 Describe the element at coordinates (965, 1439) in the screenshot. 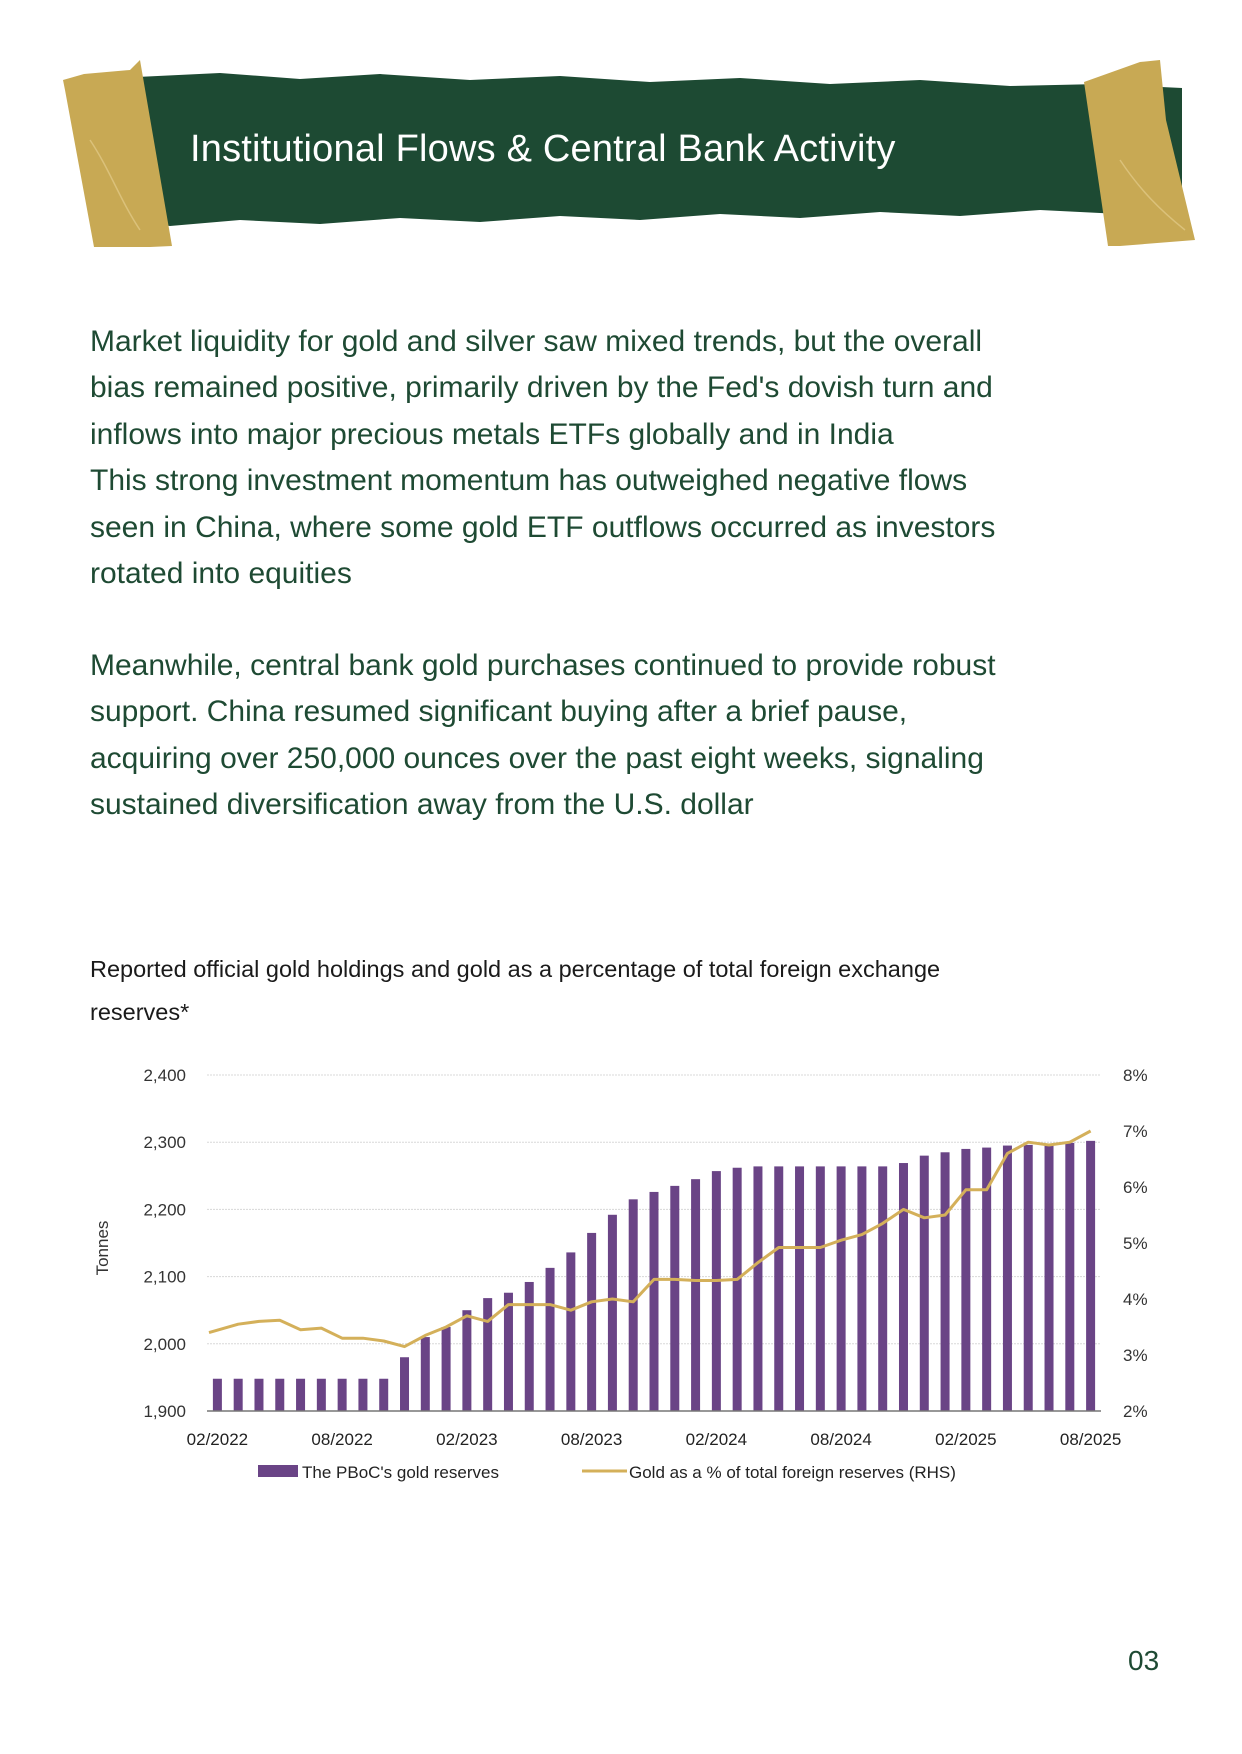

I see `x-tick-label: 02/2025` at that location.